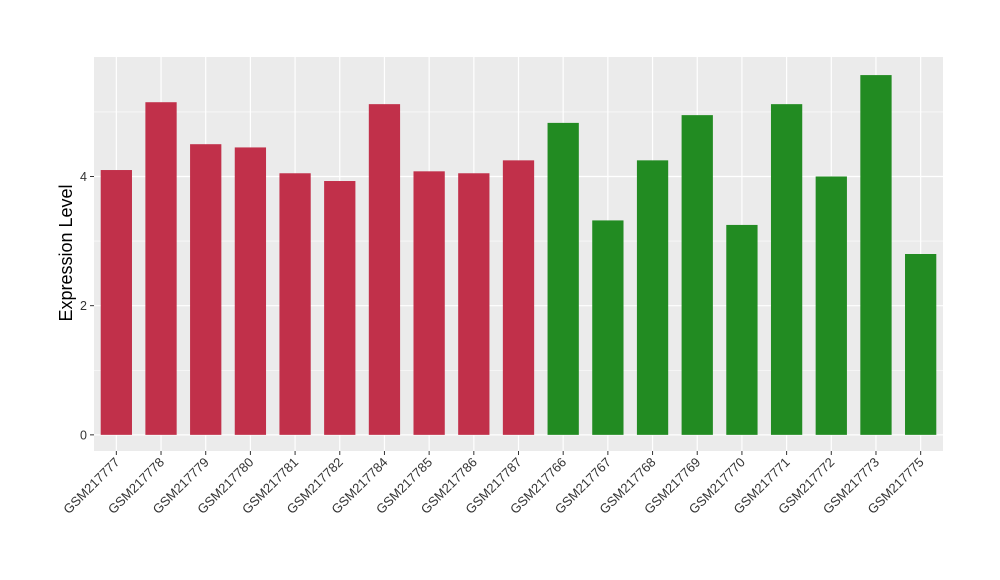 The image size is (1000, 580). Describe the element at coordinates (563, 278) in the screenshot. I see `bar-GSM217766` at that location.